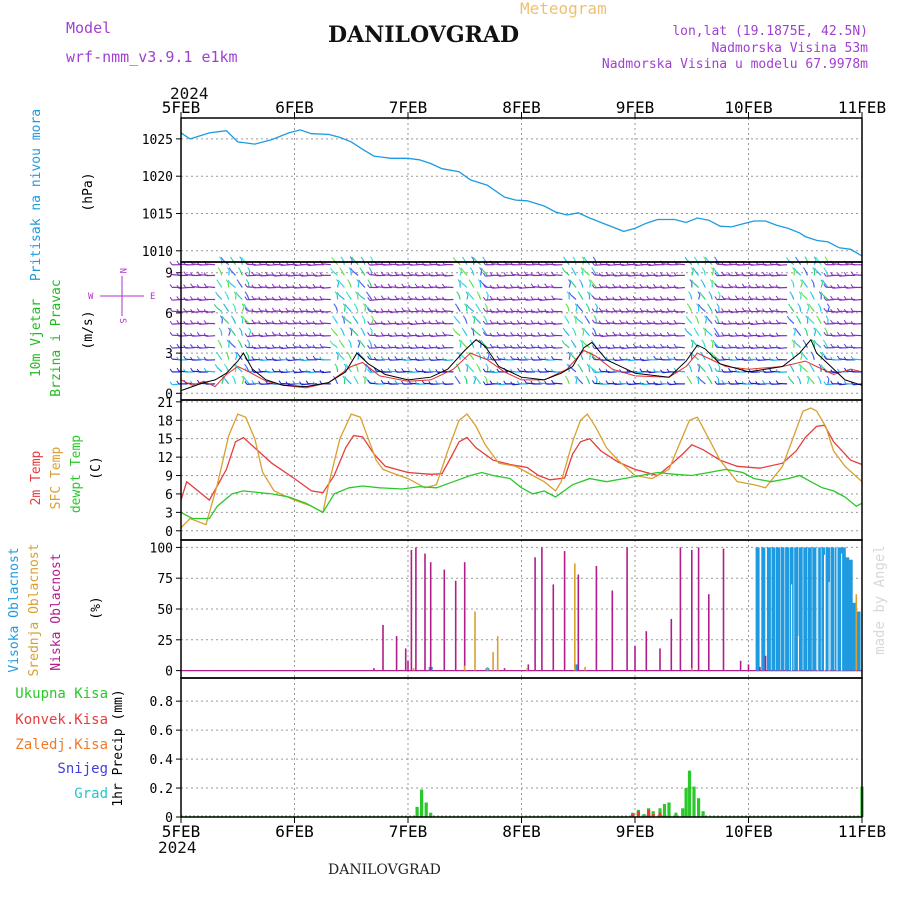  Describe the element at coordinates (88, 191) in the screenshot. I see `pressure-unit: (hPa)` at that location.